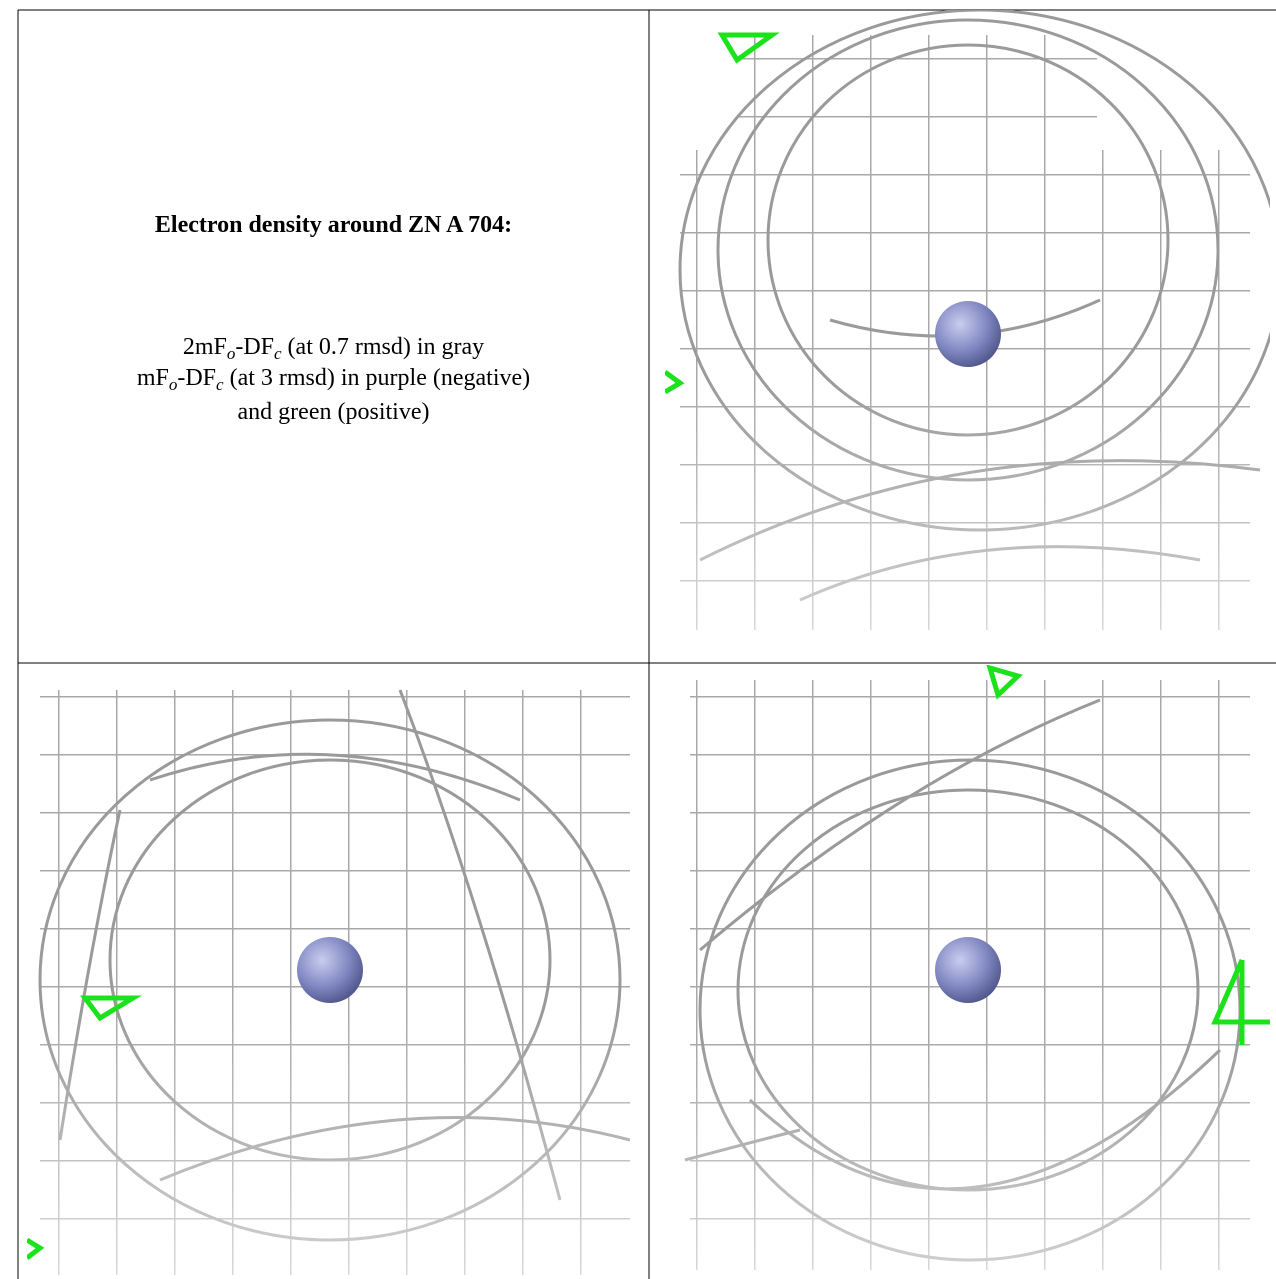 Image resolution: width=1276 pixels, height=1279 pixels. What do you see at coordinates (204, 347) in the screenshot?
I see `text: 2mF` at bounding box center [204, 347].